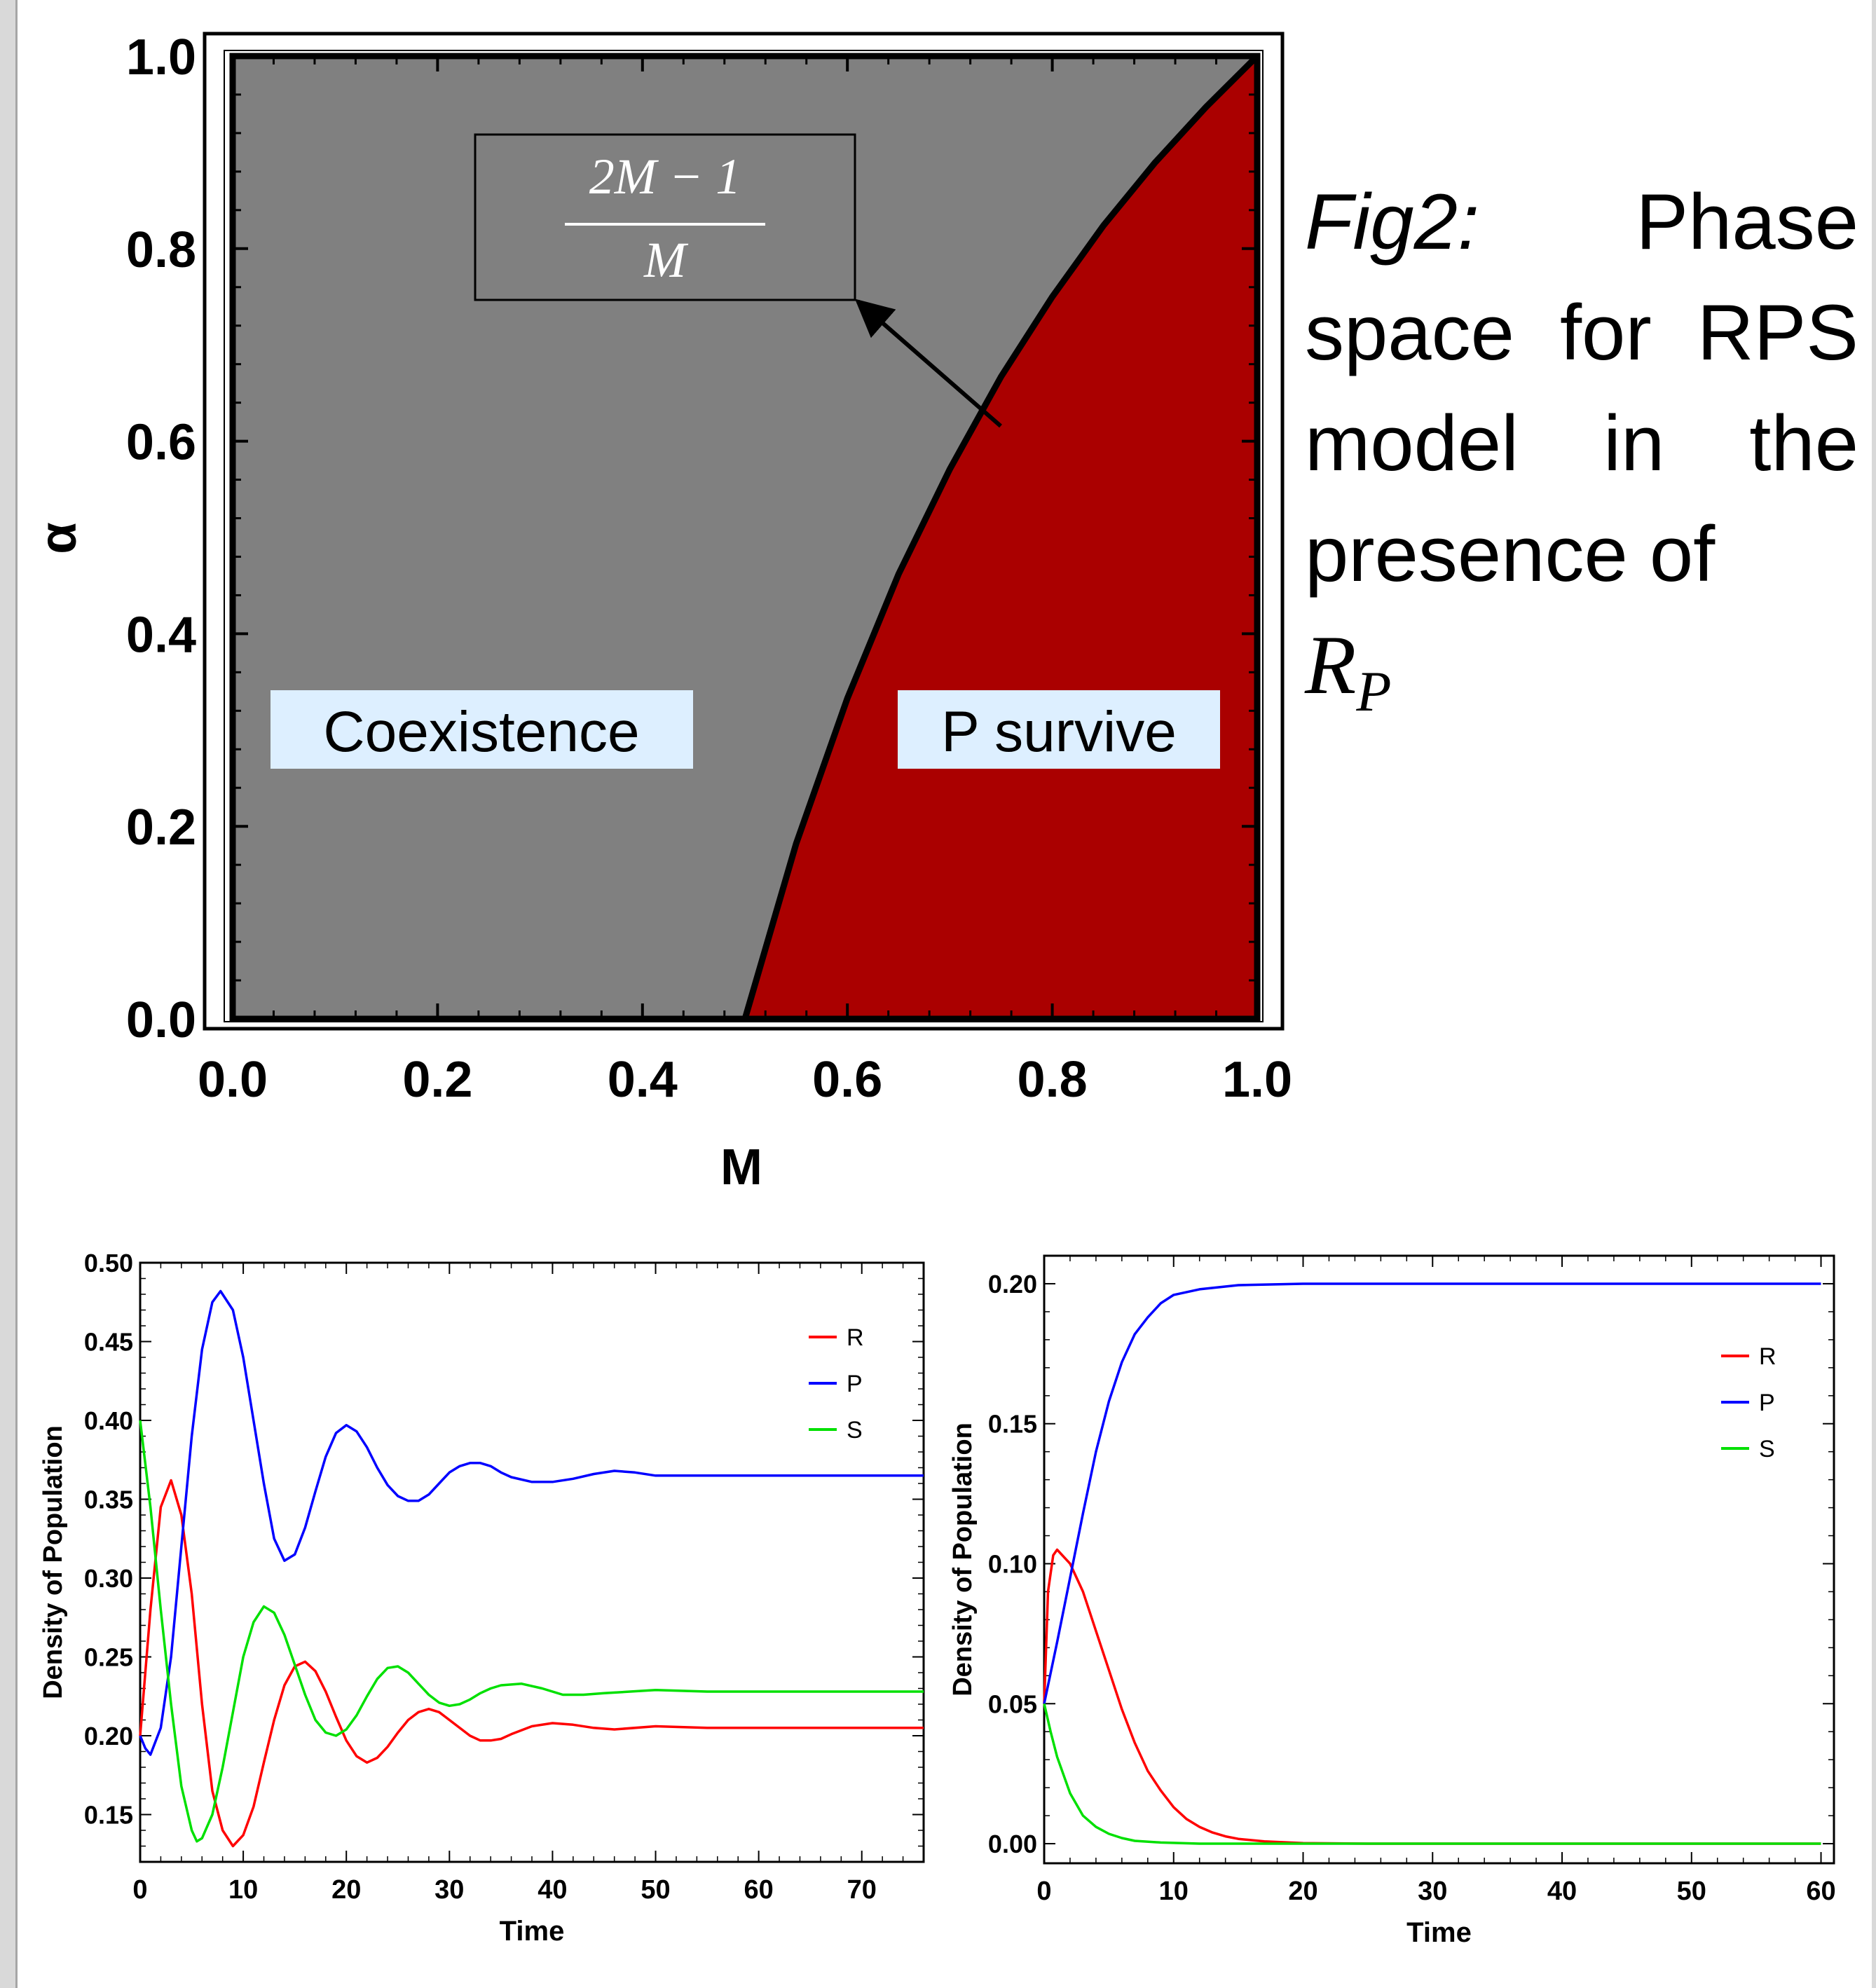 This screenshot has height=1988, width=1876. What do you see at coordinates (665, 217) in the screenshot?
I see `formula-box` at bounding box center [665, 217].